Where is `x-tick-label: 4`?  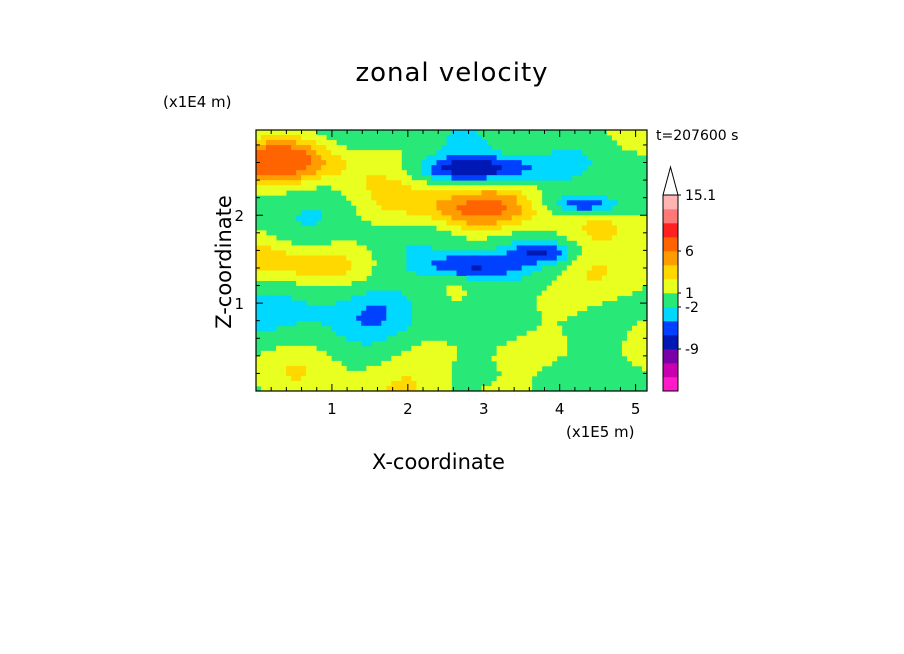 x-tick-label: 4 is located at coordinates (560, 409).